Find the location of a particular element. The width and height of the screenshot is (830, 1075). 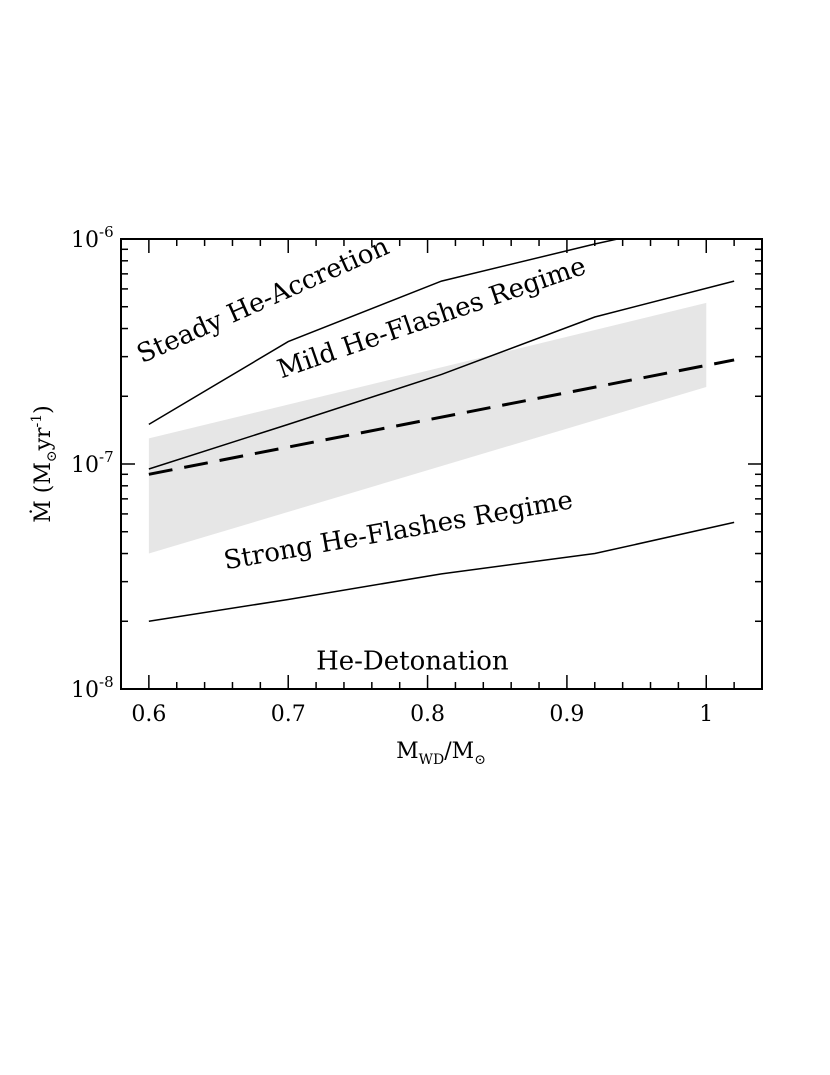

y-tick-label: 10⁻⁸ is located at coordinates (92, 688).